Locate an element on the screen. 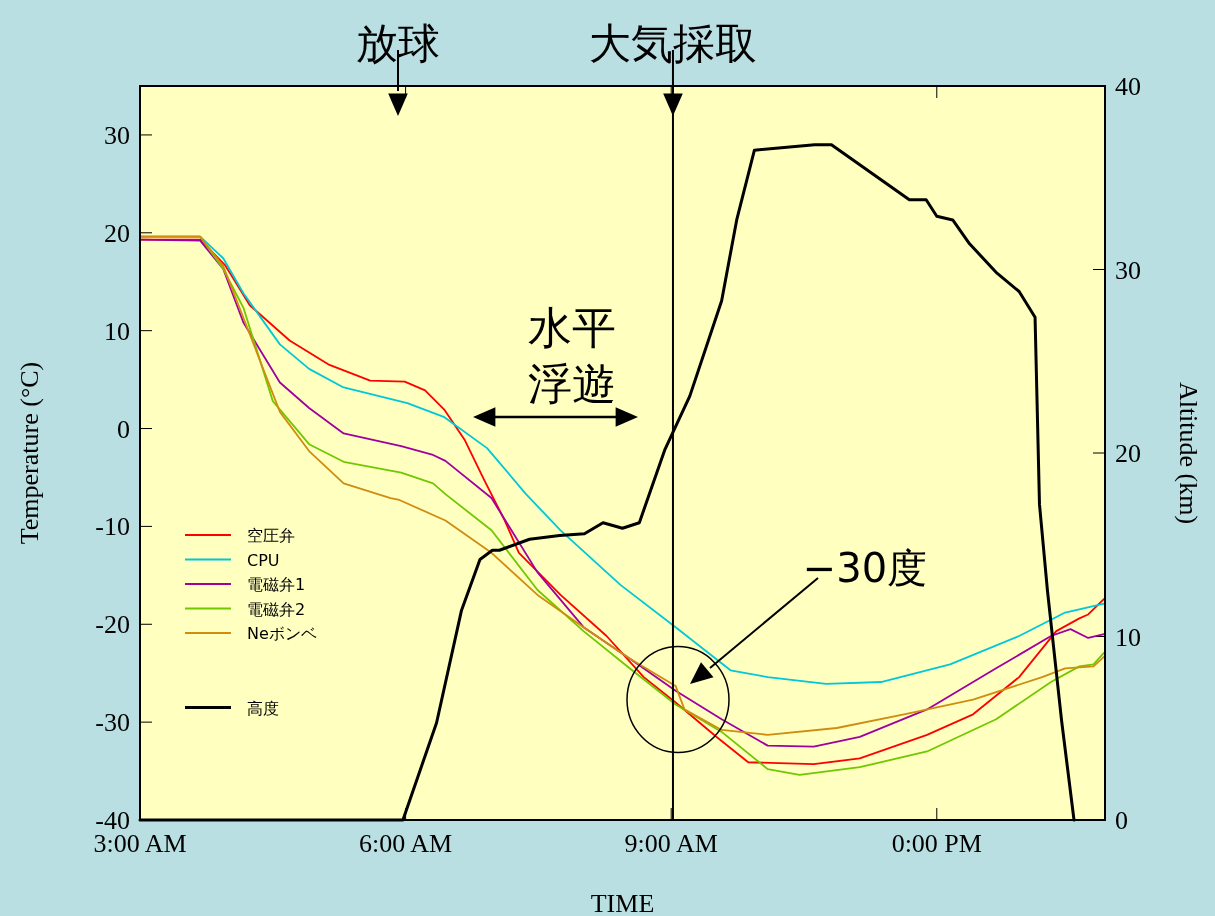  annotation: −30度 is located at coordinates (865, 568).